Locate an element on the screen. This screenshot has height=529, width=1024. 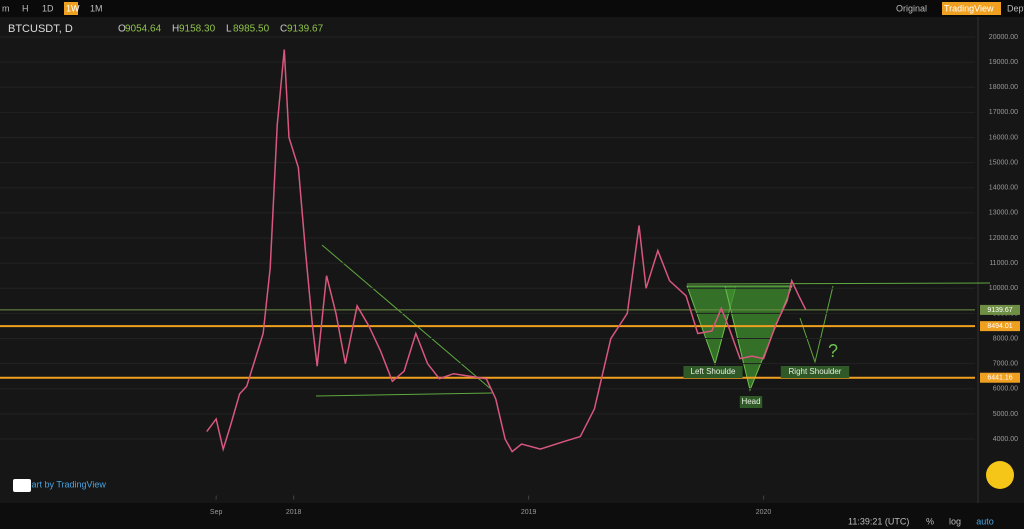
y-tick-label: 15000.00 is located at coordinates (1003, 162).